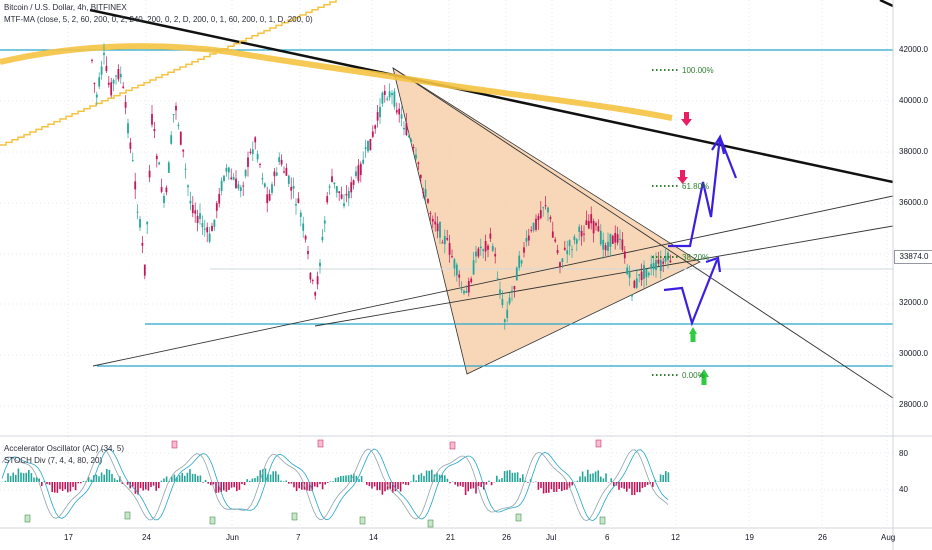 The height and width of the screenshot is (550, 932). Describe the element at coordinates (53, 460) in the screenshot. I see `stoch-legend: STOCH Div (7, 4, 4, 80, 20)` at that location.